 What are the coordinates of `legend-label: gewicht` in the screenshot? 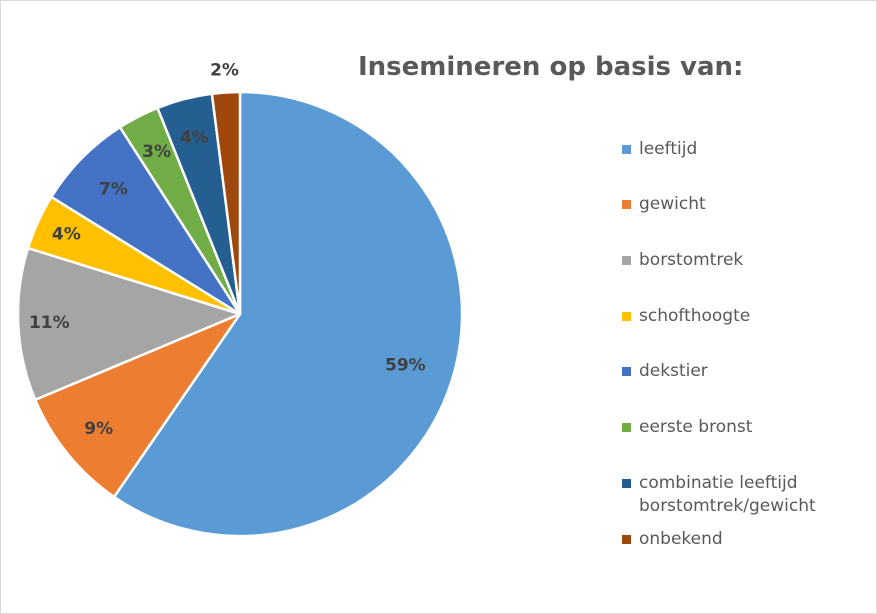 It's located at (672, 204).